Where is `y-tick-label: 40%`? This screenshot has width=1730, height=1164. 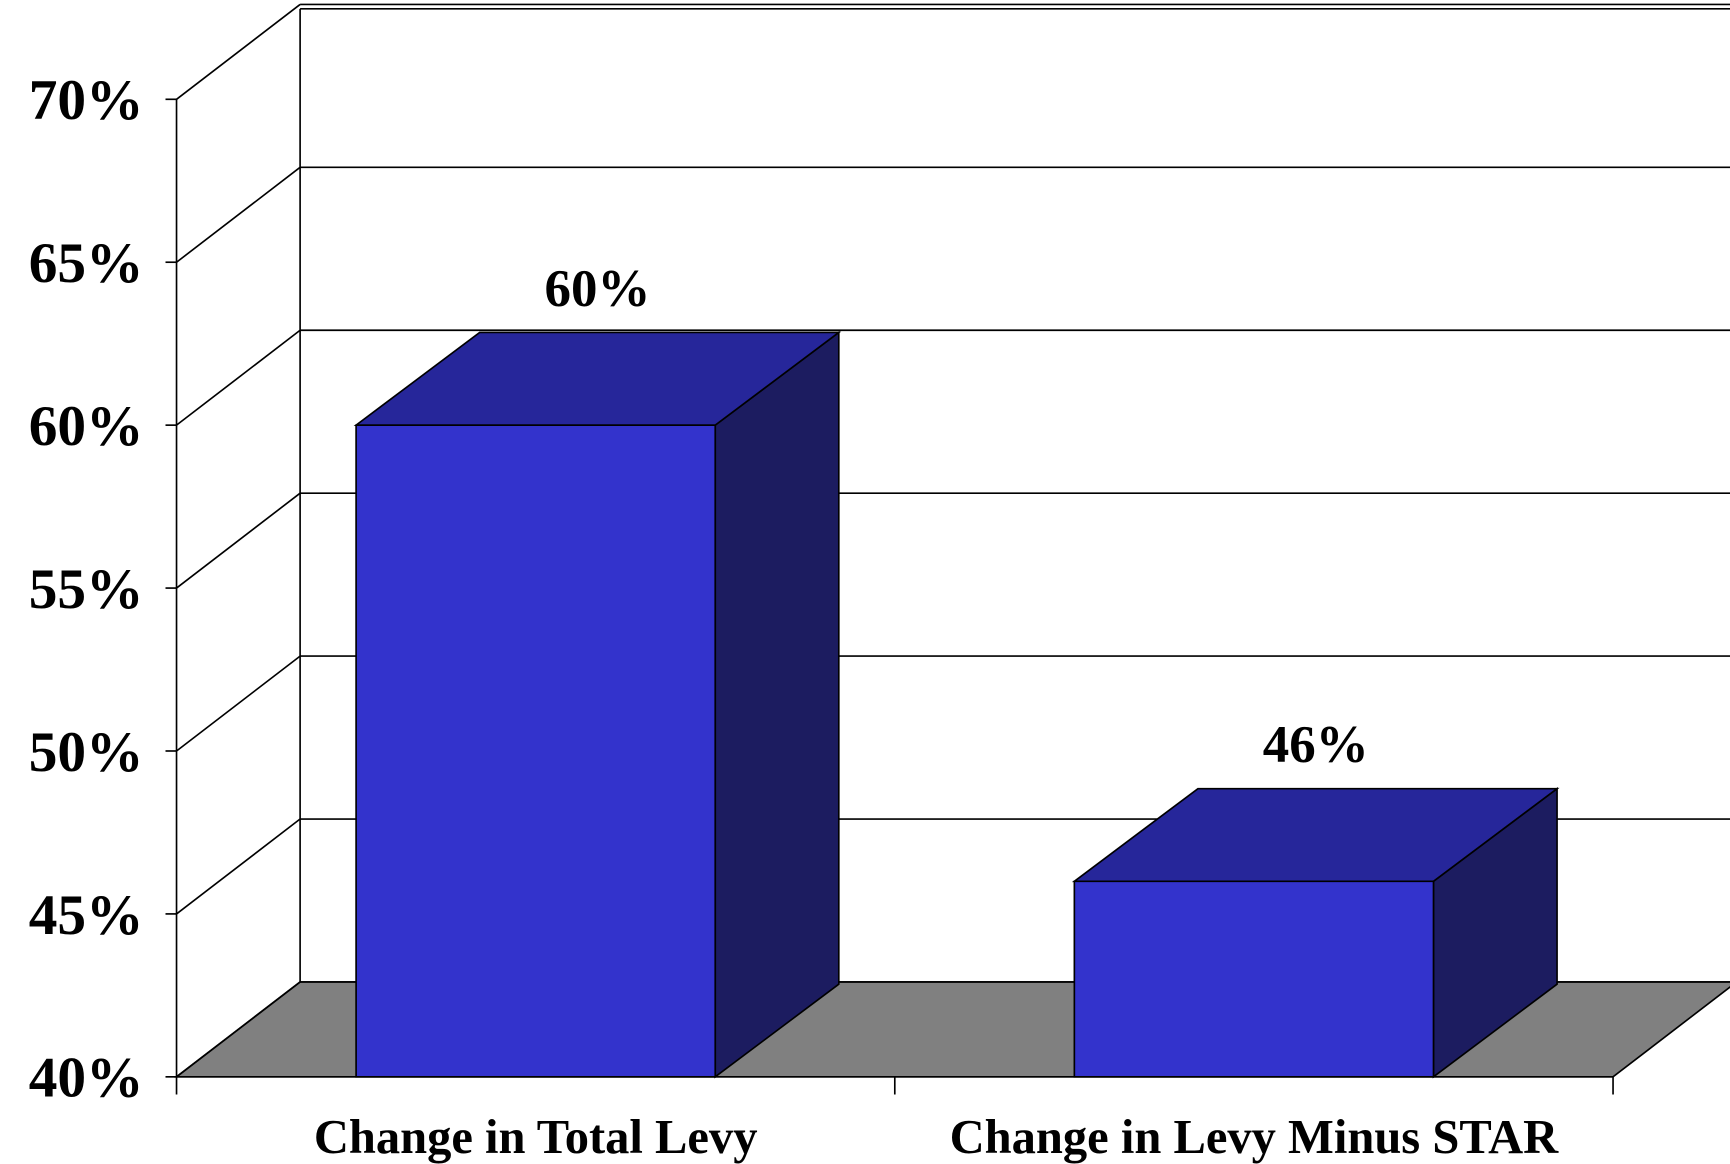 y-tick-label: 40% is located at coordinates (86, 1078).